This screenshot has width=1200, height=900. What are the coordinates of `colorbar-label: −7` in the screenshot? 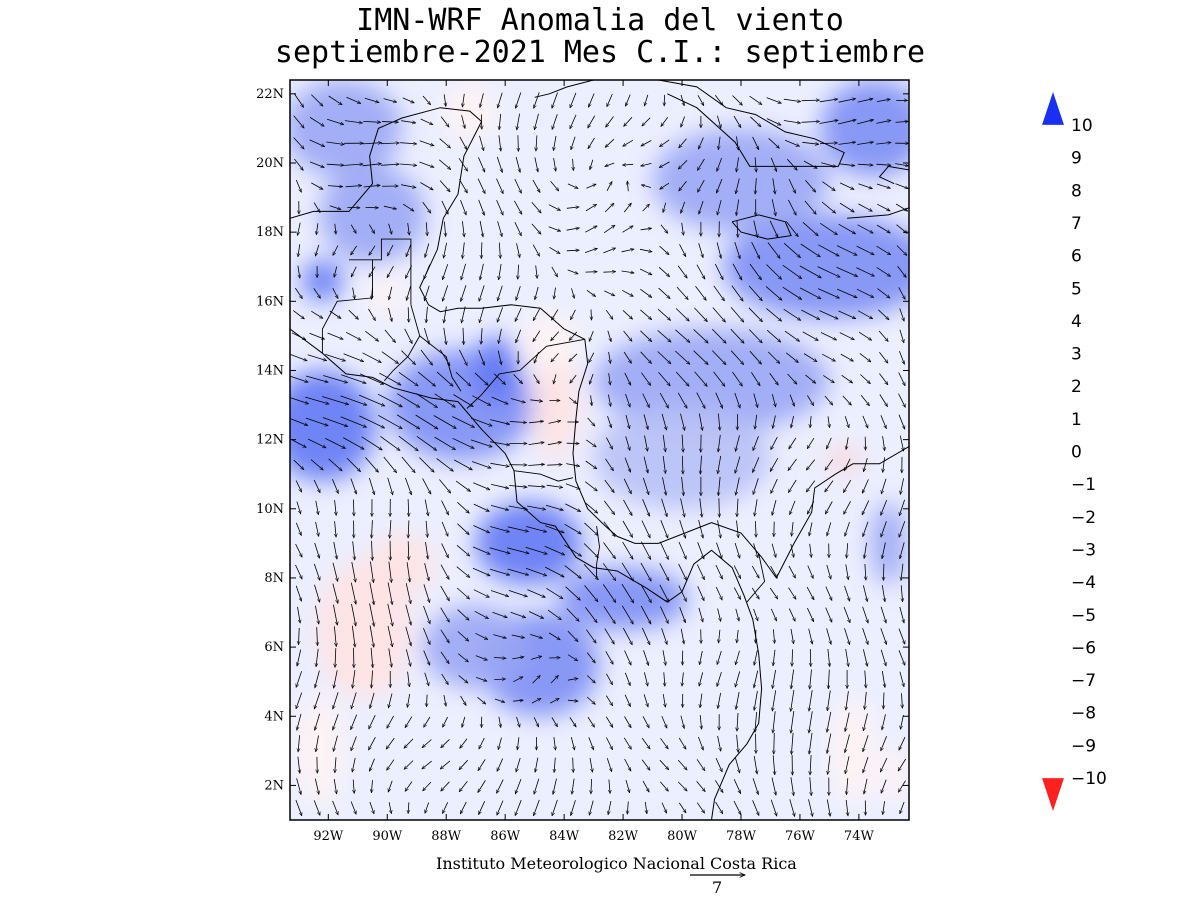 It's located at (1083, 681).